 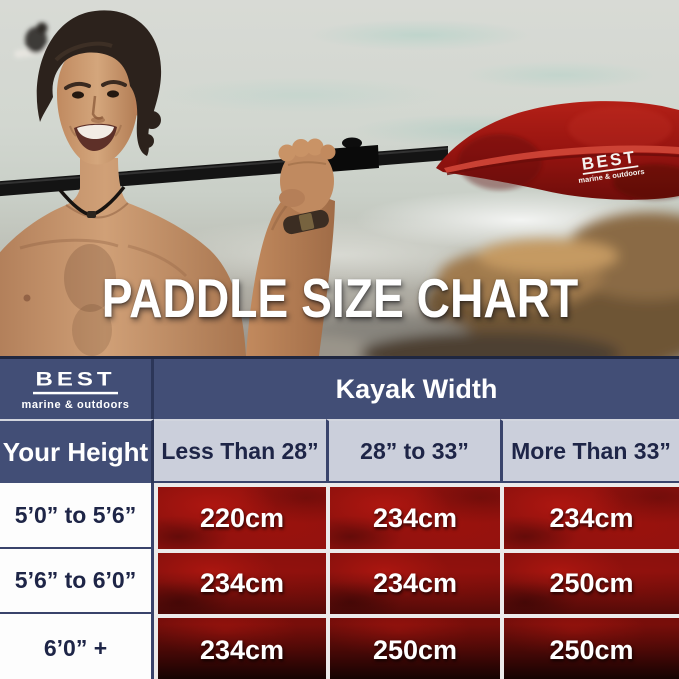 I want to click on fist, so click(x=307, y=176).